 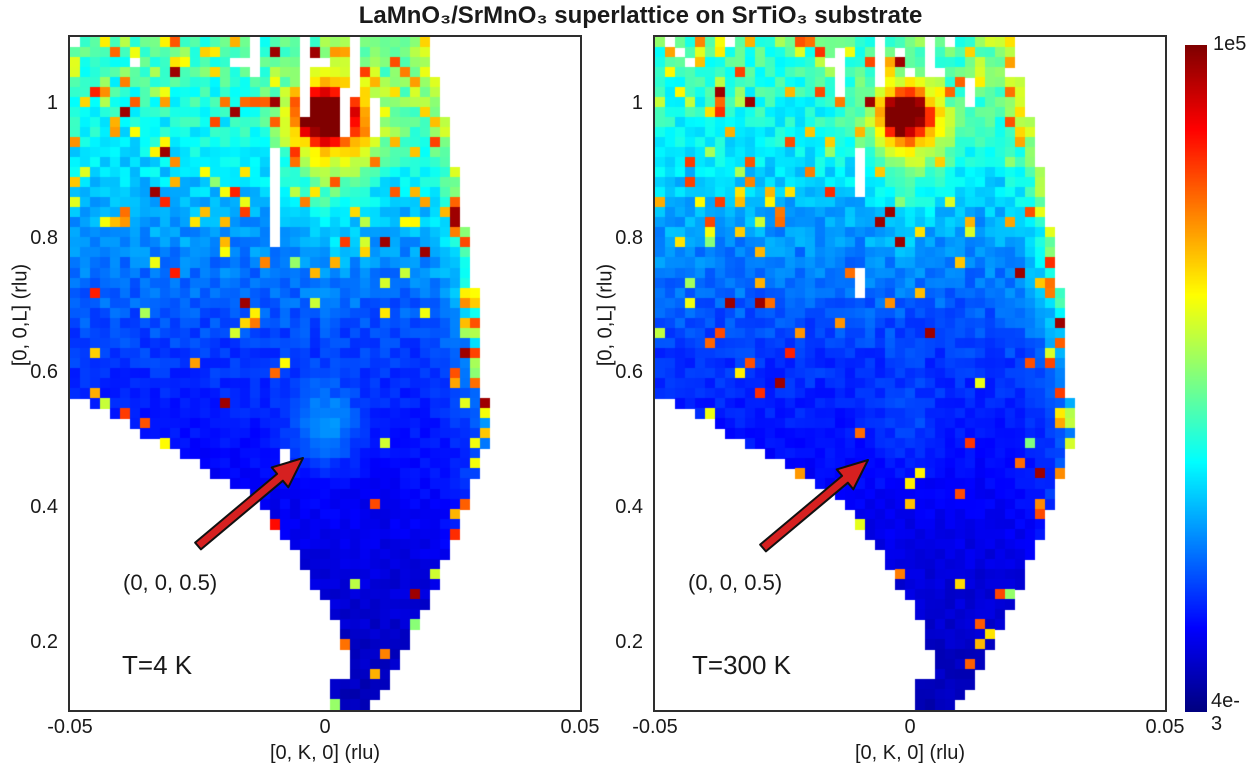 I want to click on ytick-300k-04: 0.4, so click(x=629, y=507).